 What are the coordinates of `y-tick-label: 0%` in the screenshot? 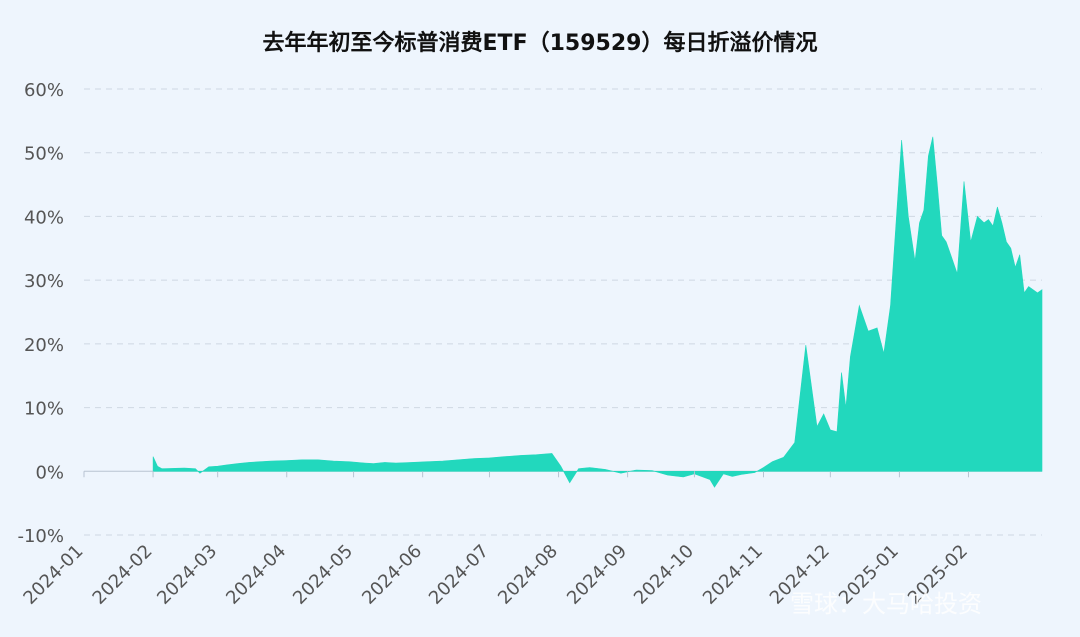 It's located at (49, 472).